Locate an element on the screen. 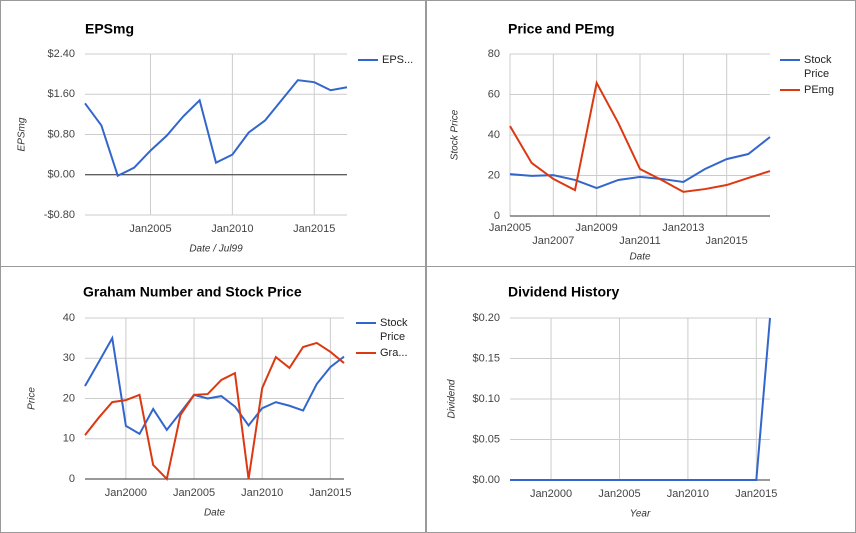  x-tick-label: Jan2013 is located at coordinates (683, 228).